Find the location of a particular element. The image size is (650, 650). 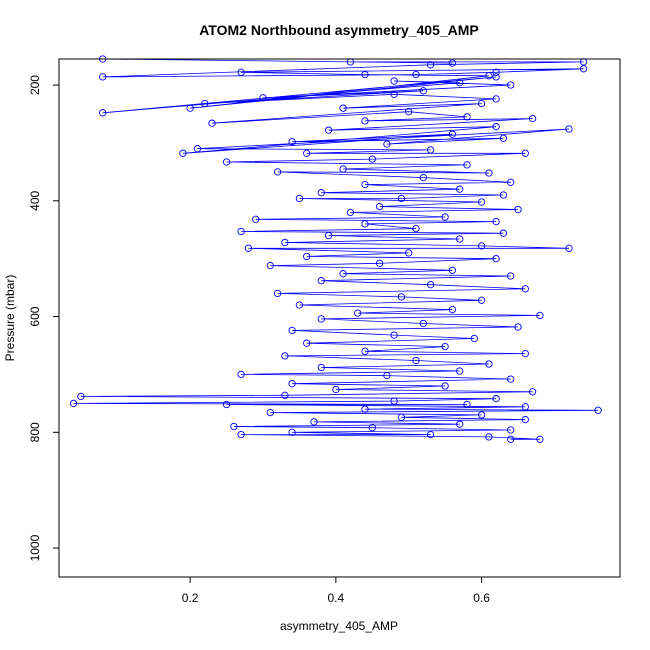

y-axis-label: Pressure (mbar) is located at coordinates (10, 318).